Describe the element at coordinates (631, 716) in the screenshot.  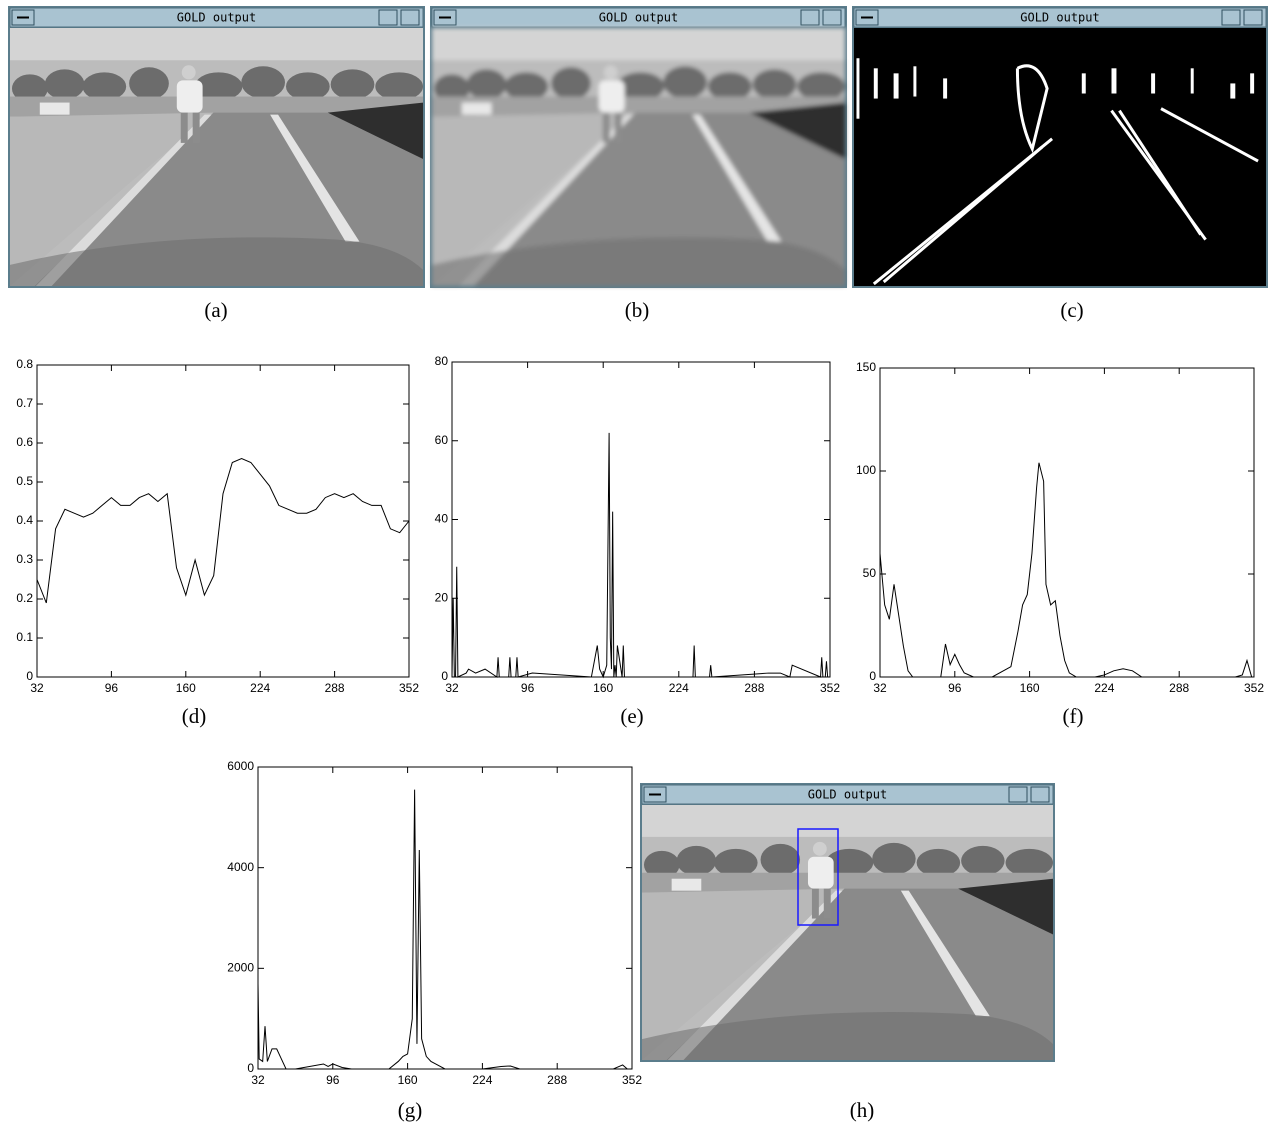
I see `caption: (e)` at that location.